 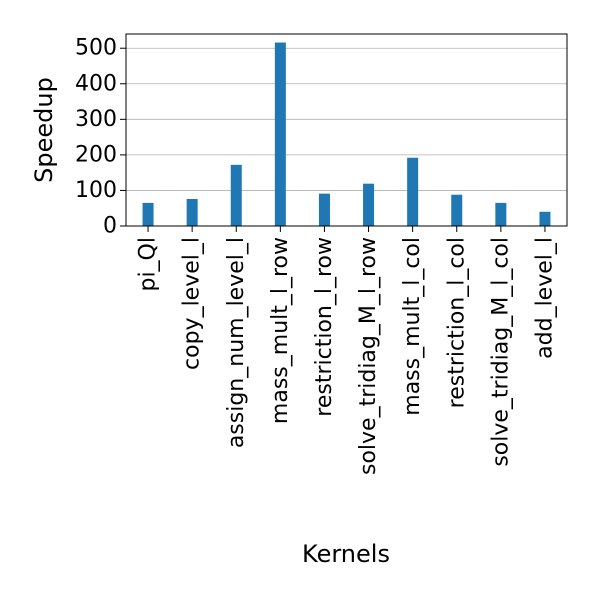 I want to click on x-tick-label: copy_level_l, so click(x=192, y=303).